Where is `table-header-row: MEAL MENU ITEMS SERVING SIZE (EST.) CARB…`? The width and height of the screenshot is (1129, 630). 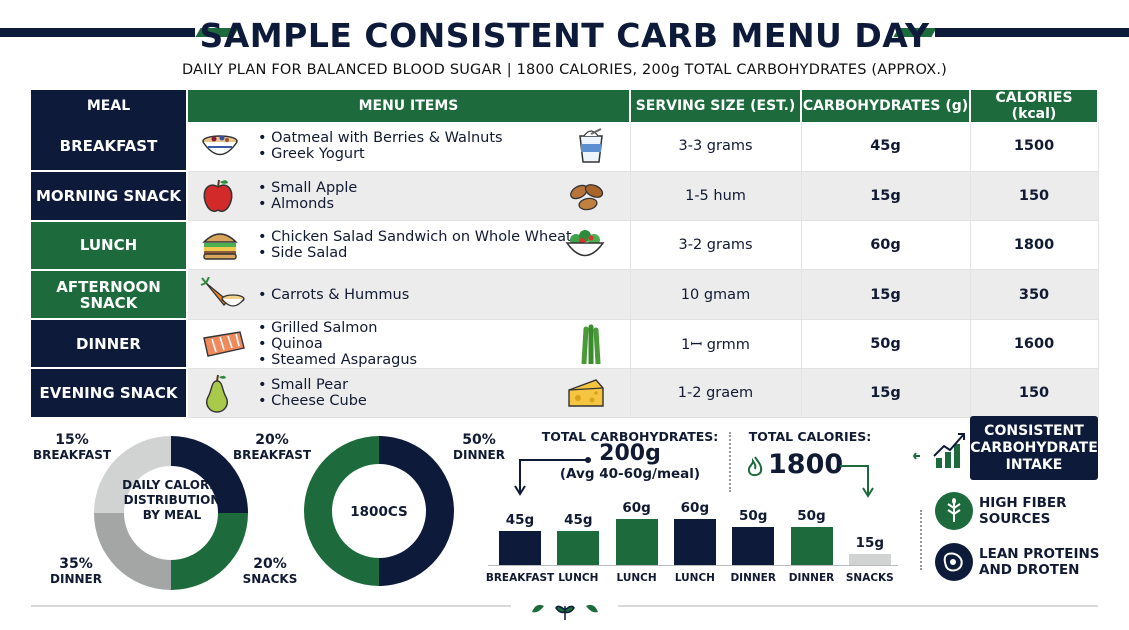
table-header-row: MEAL MENU ITEMS SERVING SIZE (EST.) CARB… is located at coordinates (565, 106).